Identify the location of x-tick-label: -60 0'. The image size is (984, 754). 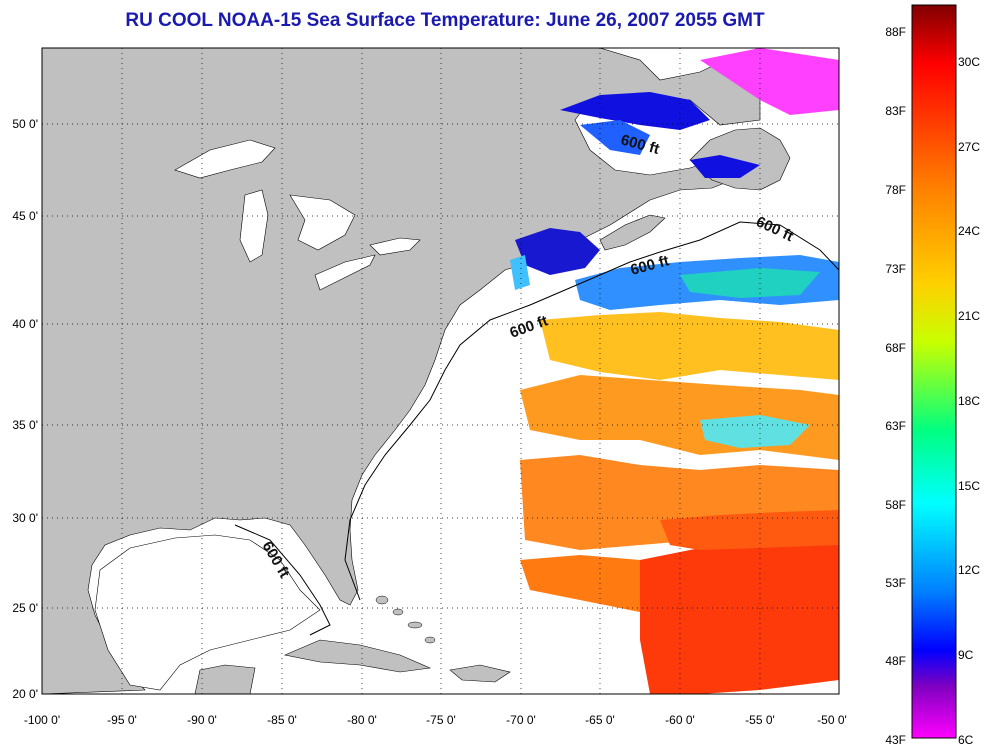
(680, 720).